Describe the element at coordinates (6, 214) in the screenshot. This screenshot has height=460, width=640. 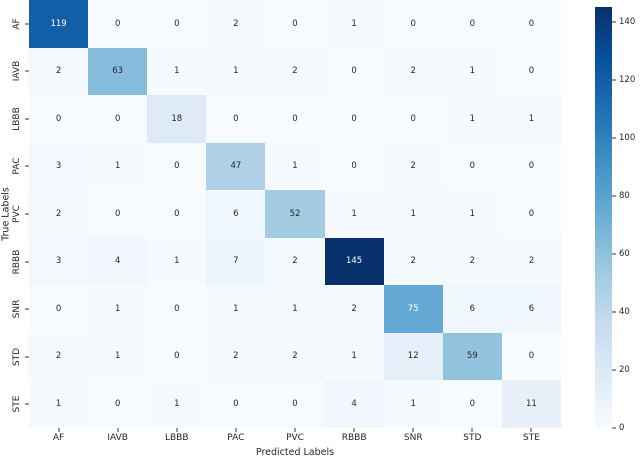
I see `y-axis-title: True Labels` at that location.